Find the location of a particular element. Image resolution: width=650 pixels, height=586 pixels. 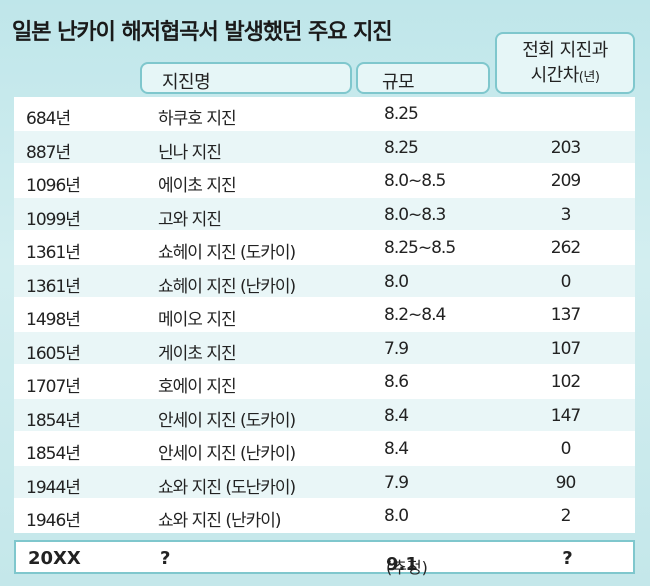

cell-gap: 262 is located at coordinates (565, 248).